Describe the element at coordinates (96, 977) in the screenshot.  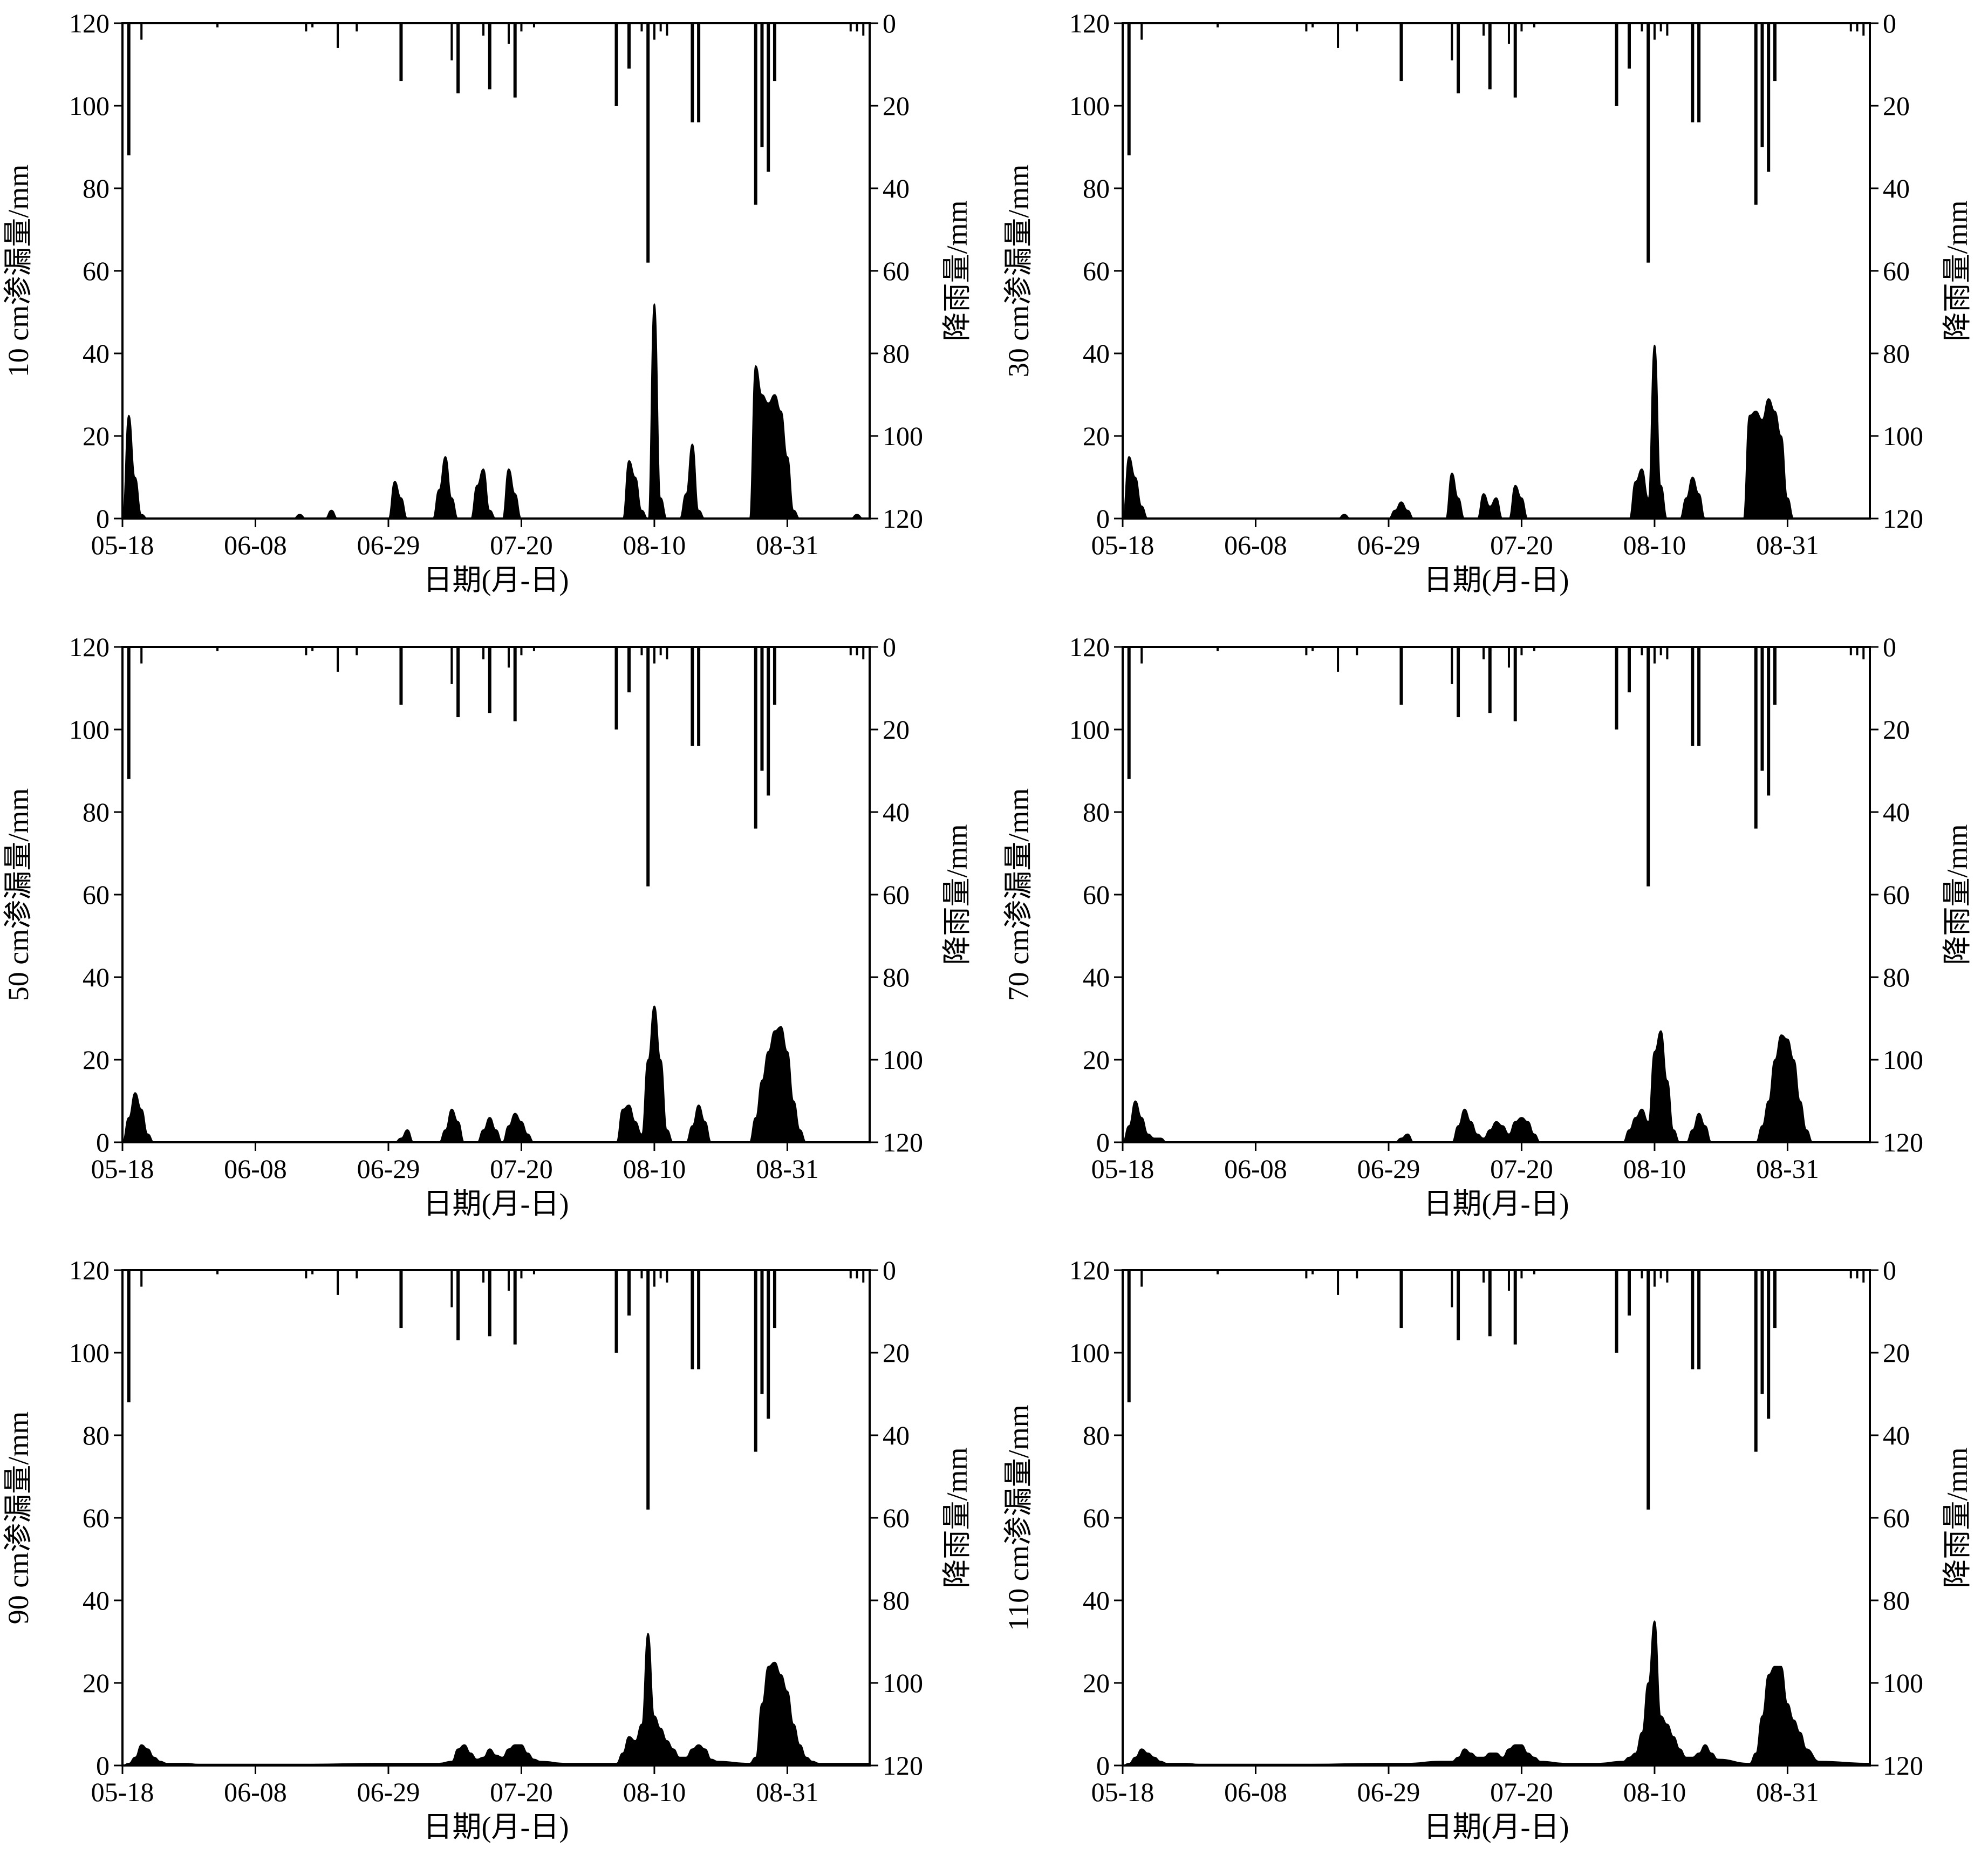
I see `left-y-tick-label: 40` at that location.